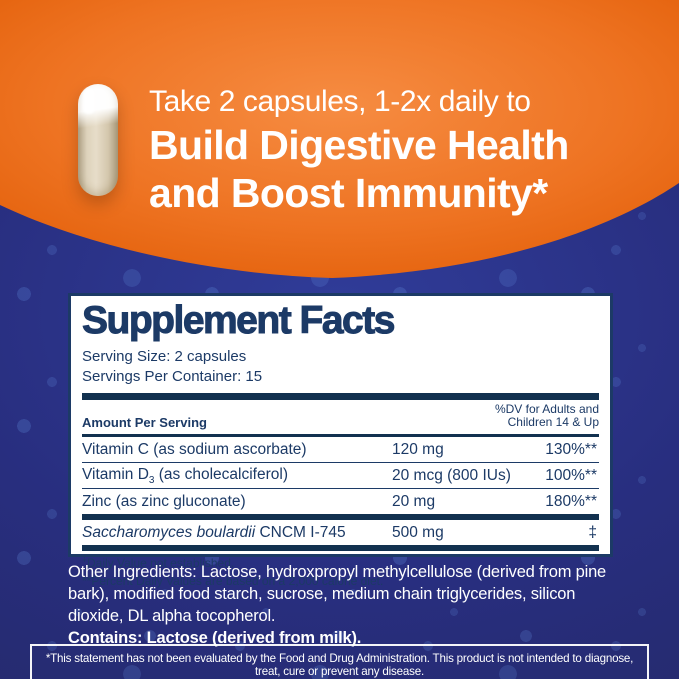 This screenshot has height=679, width=679. What do you see at coordinates (239, 320) in the screenshot?
I see `supplement-facts-title: Supplement Facts` at bounding box center [239, 320].